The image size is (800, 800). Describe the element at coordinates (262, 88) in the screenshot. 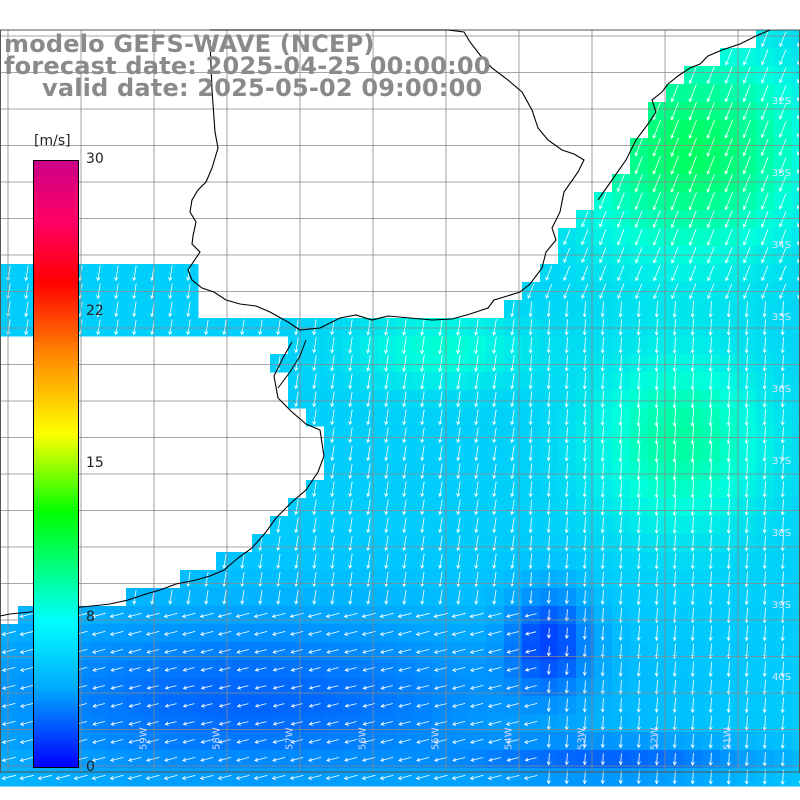

I see `valid-date: valid date: 2025-05-02 09:00:00` at that location.